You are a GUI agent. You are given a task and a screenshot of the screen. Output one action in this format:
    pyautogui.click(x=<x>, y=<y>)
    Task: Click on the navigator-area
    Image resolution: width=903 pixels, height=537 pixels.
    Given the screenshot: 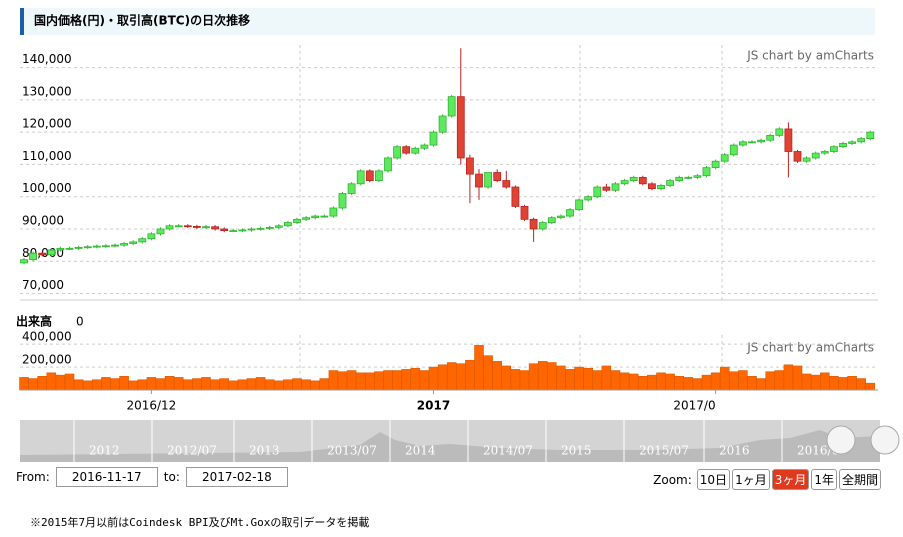 What is the action you would take?
    pyautogui.click(x=450, y=446)
    